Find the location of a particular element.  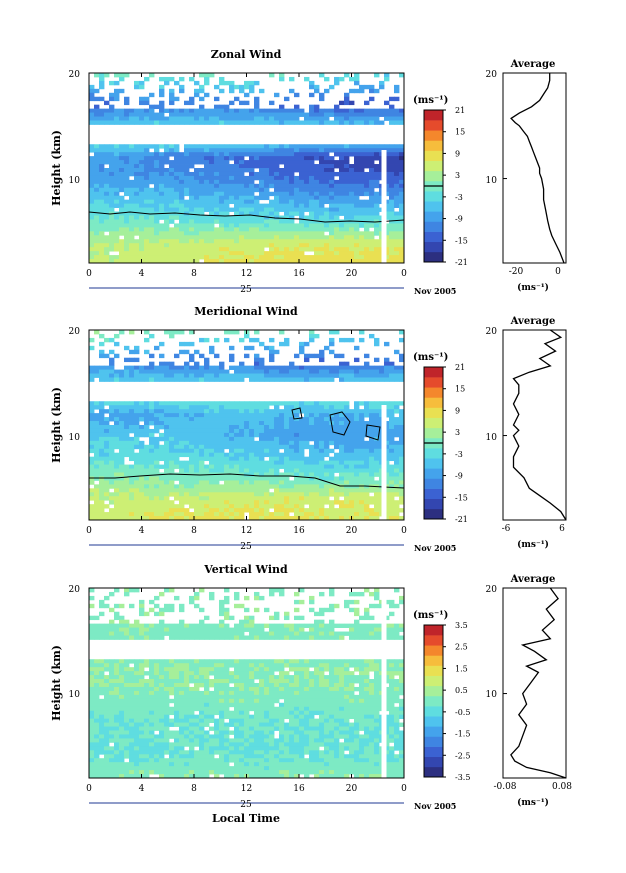

colorbar-tick-label: 3 is located at coordinates (457, 432).